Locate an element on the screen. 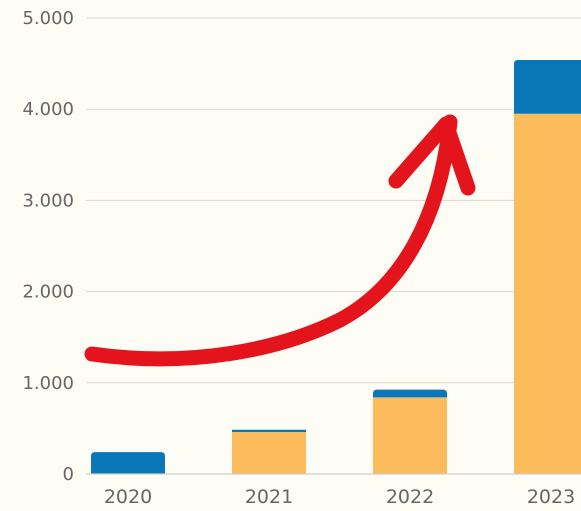  x-tick-label: 2020 is located at coordinates (128, 496).